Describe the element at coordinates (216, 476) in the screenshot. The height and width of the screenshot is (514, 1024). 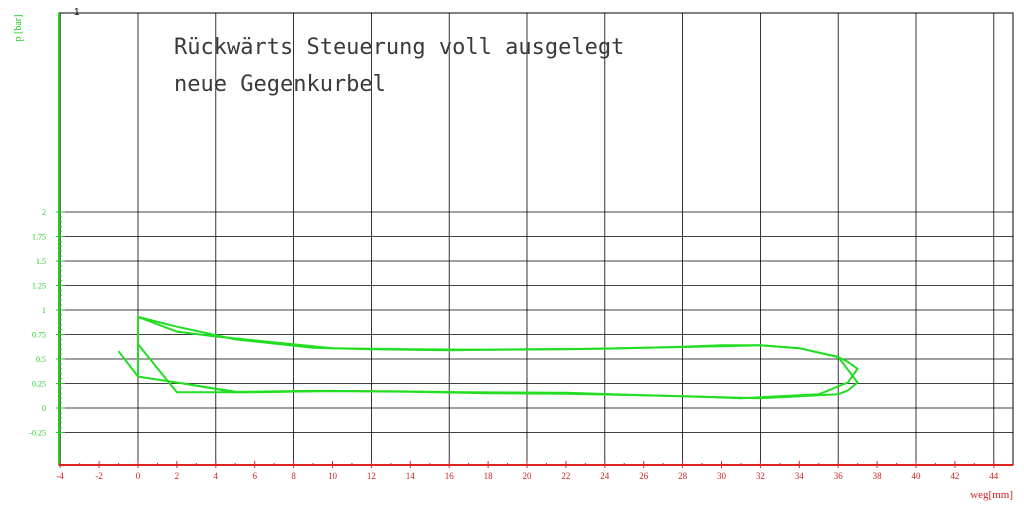
I see `x-tick-label: 4` at that location.